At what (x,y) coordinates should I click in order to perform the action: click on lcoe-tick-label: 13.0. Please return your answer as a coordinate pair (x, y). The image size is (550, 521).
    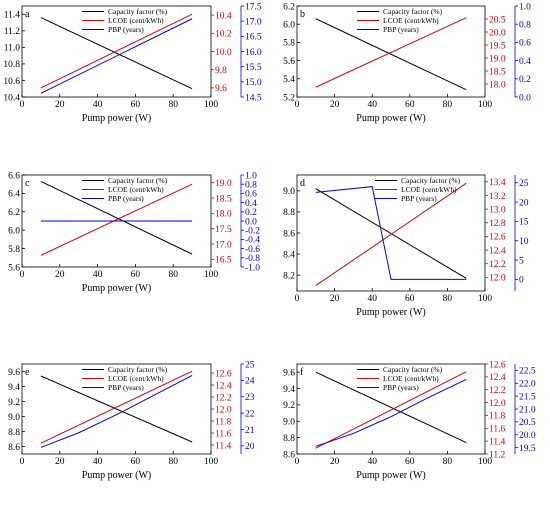
    Looking at the image, I should click on (497, 210).